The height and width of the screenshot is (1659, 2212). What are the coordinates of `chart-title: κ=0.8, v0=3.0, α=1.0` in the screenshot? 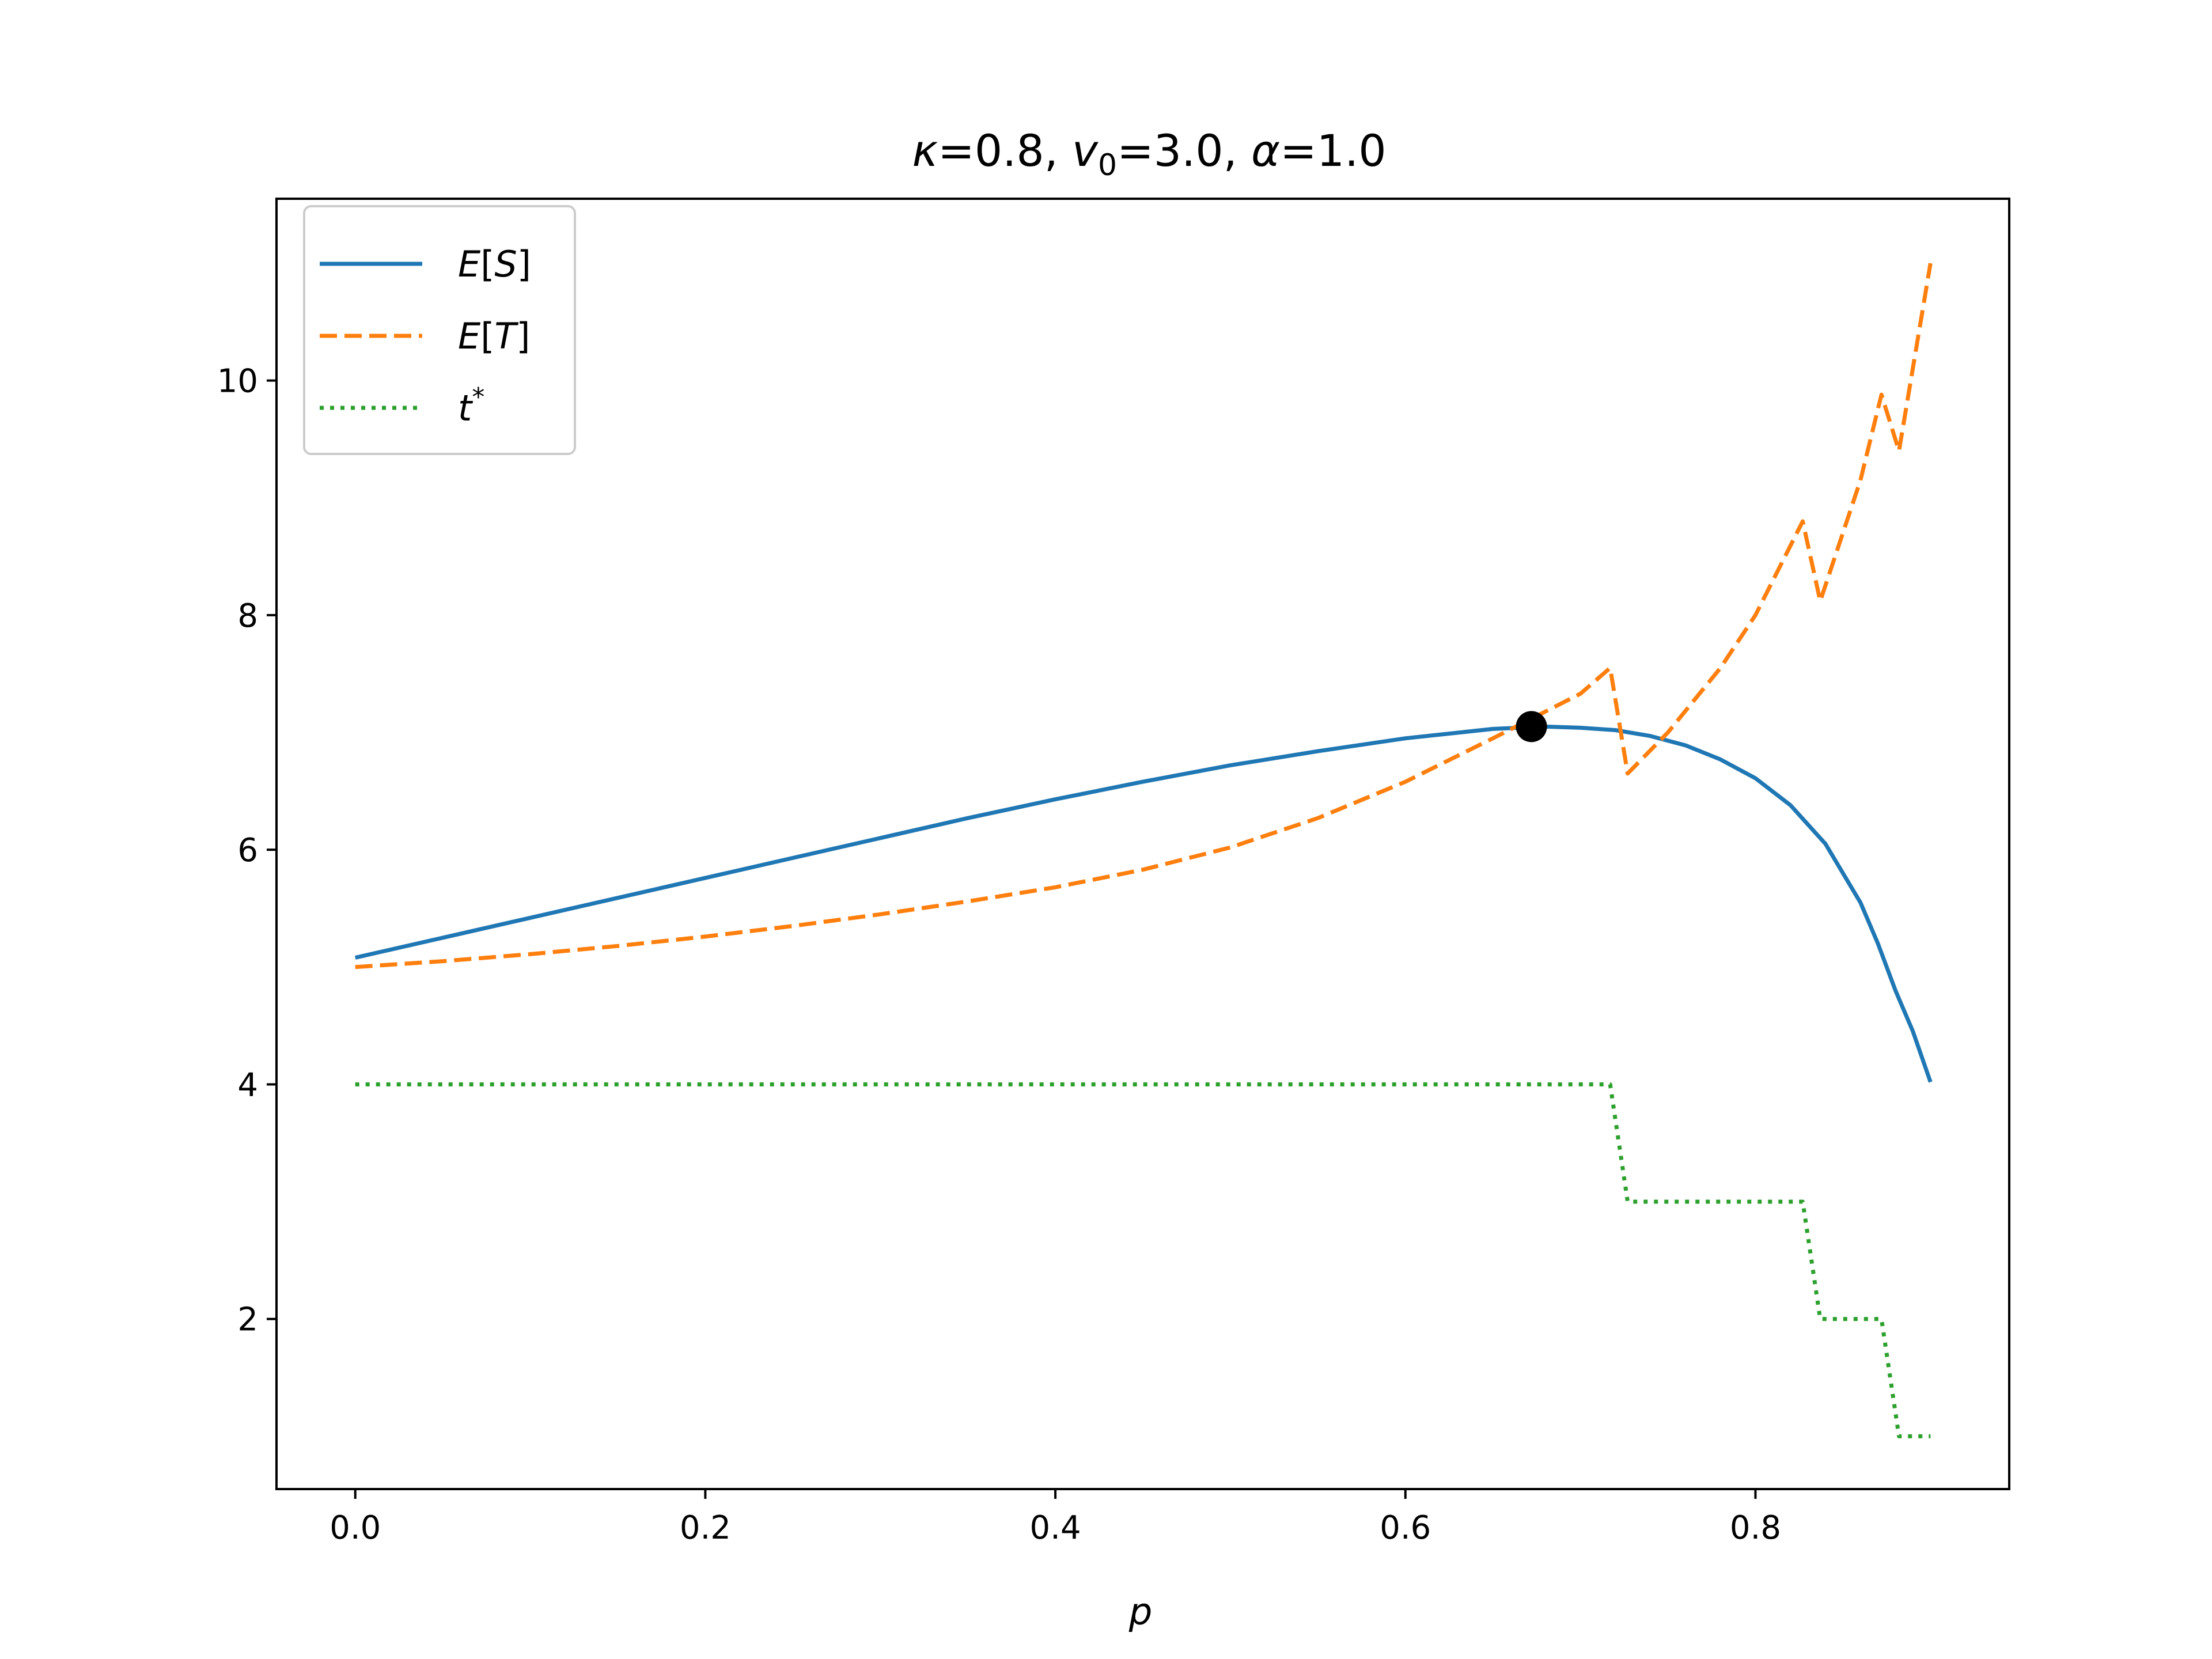 It's located at (1149, 154).